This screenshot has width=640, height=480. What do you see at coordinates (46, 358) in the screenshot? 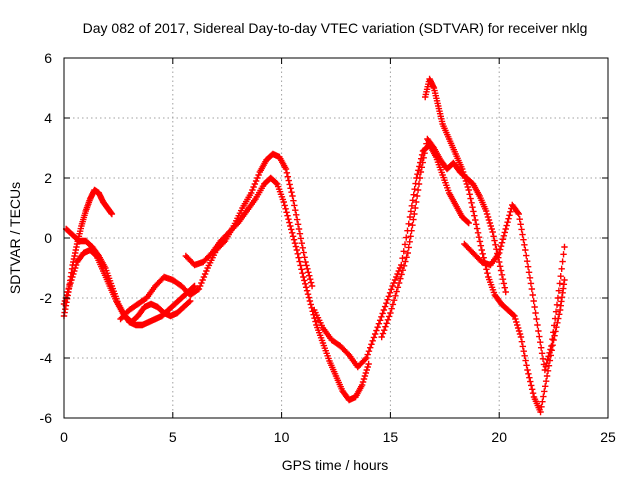
I see `y-tick-label: -4` at bounding box center [46, 358].